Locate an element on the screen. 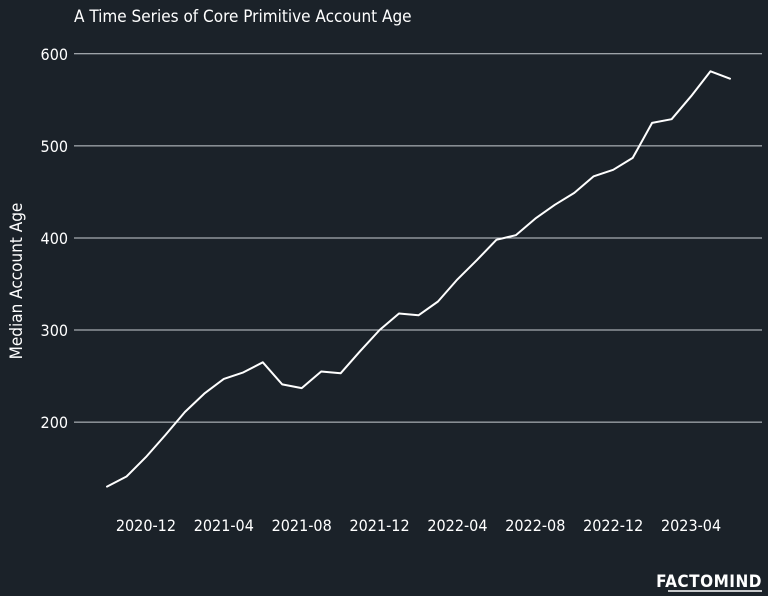 Image resolution: width=768 pixels, height=596 pixels. brand-logo: FACTOMIND is located at coordinates (709, 582).